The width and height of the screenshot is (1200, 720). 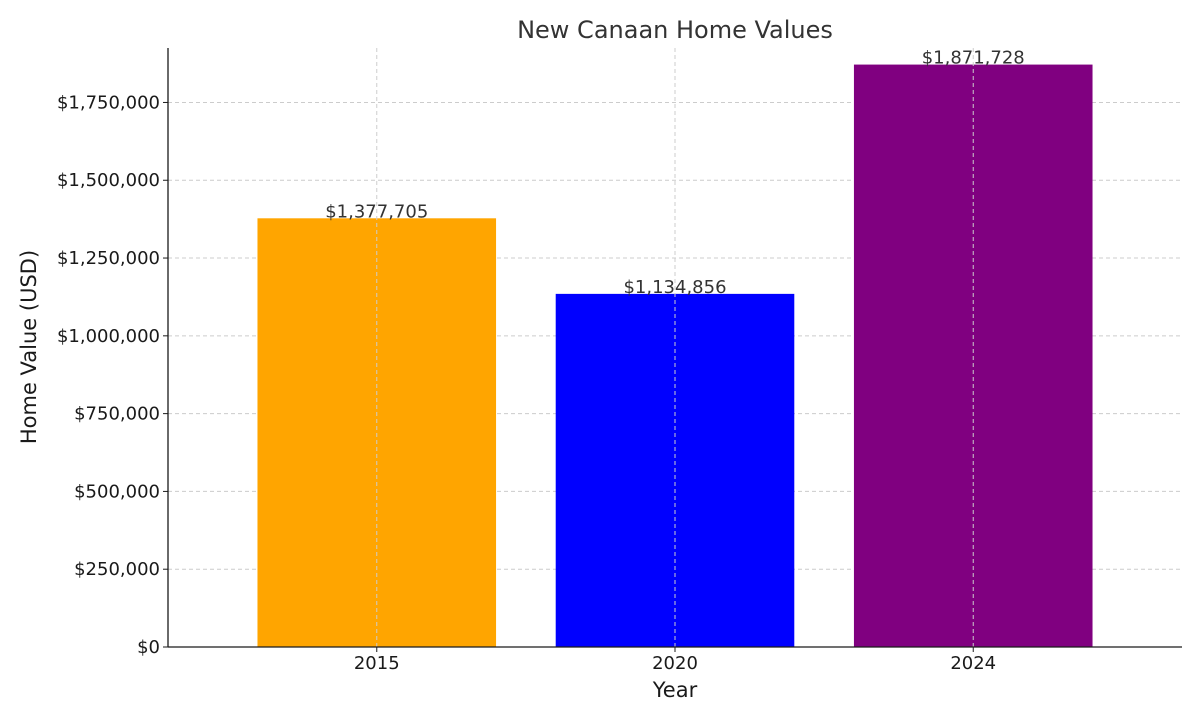 What do you see at coordinates (973, 58) in the screenshot?
I see `data-label: $1,871,728` at bounding box center [973, 58].